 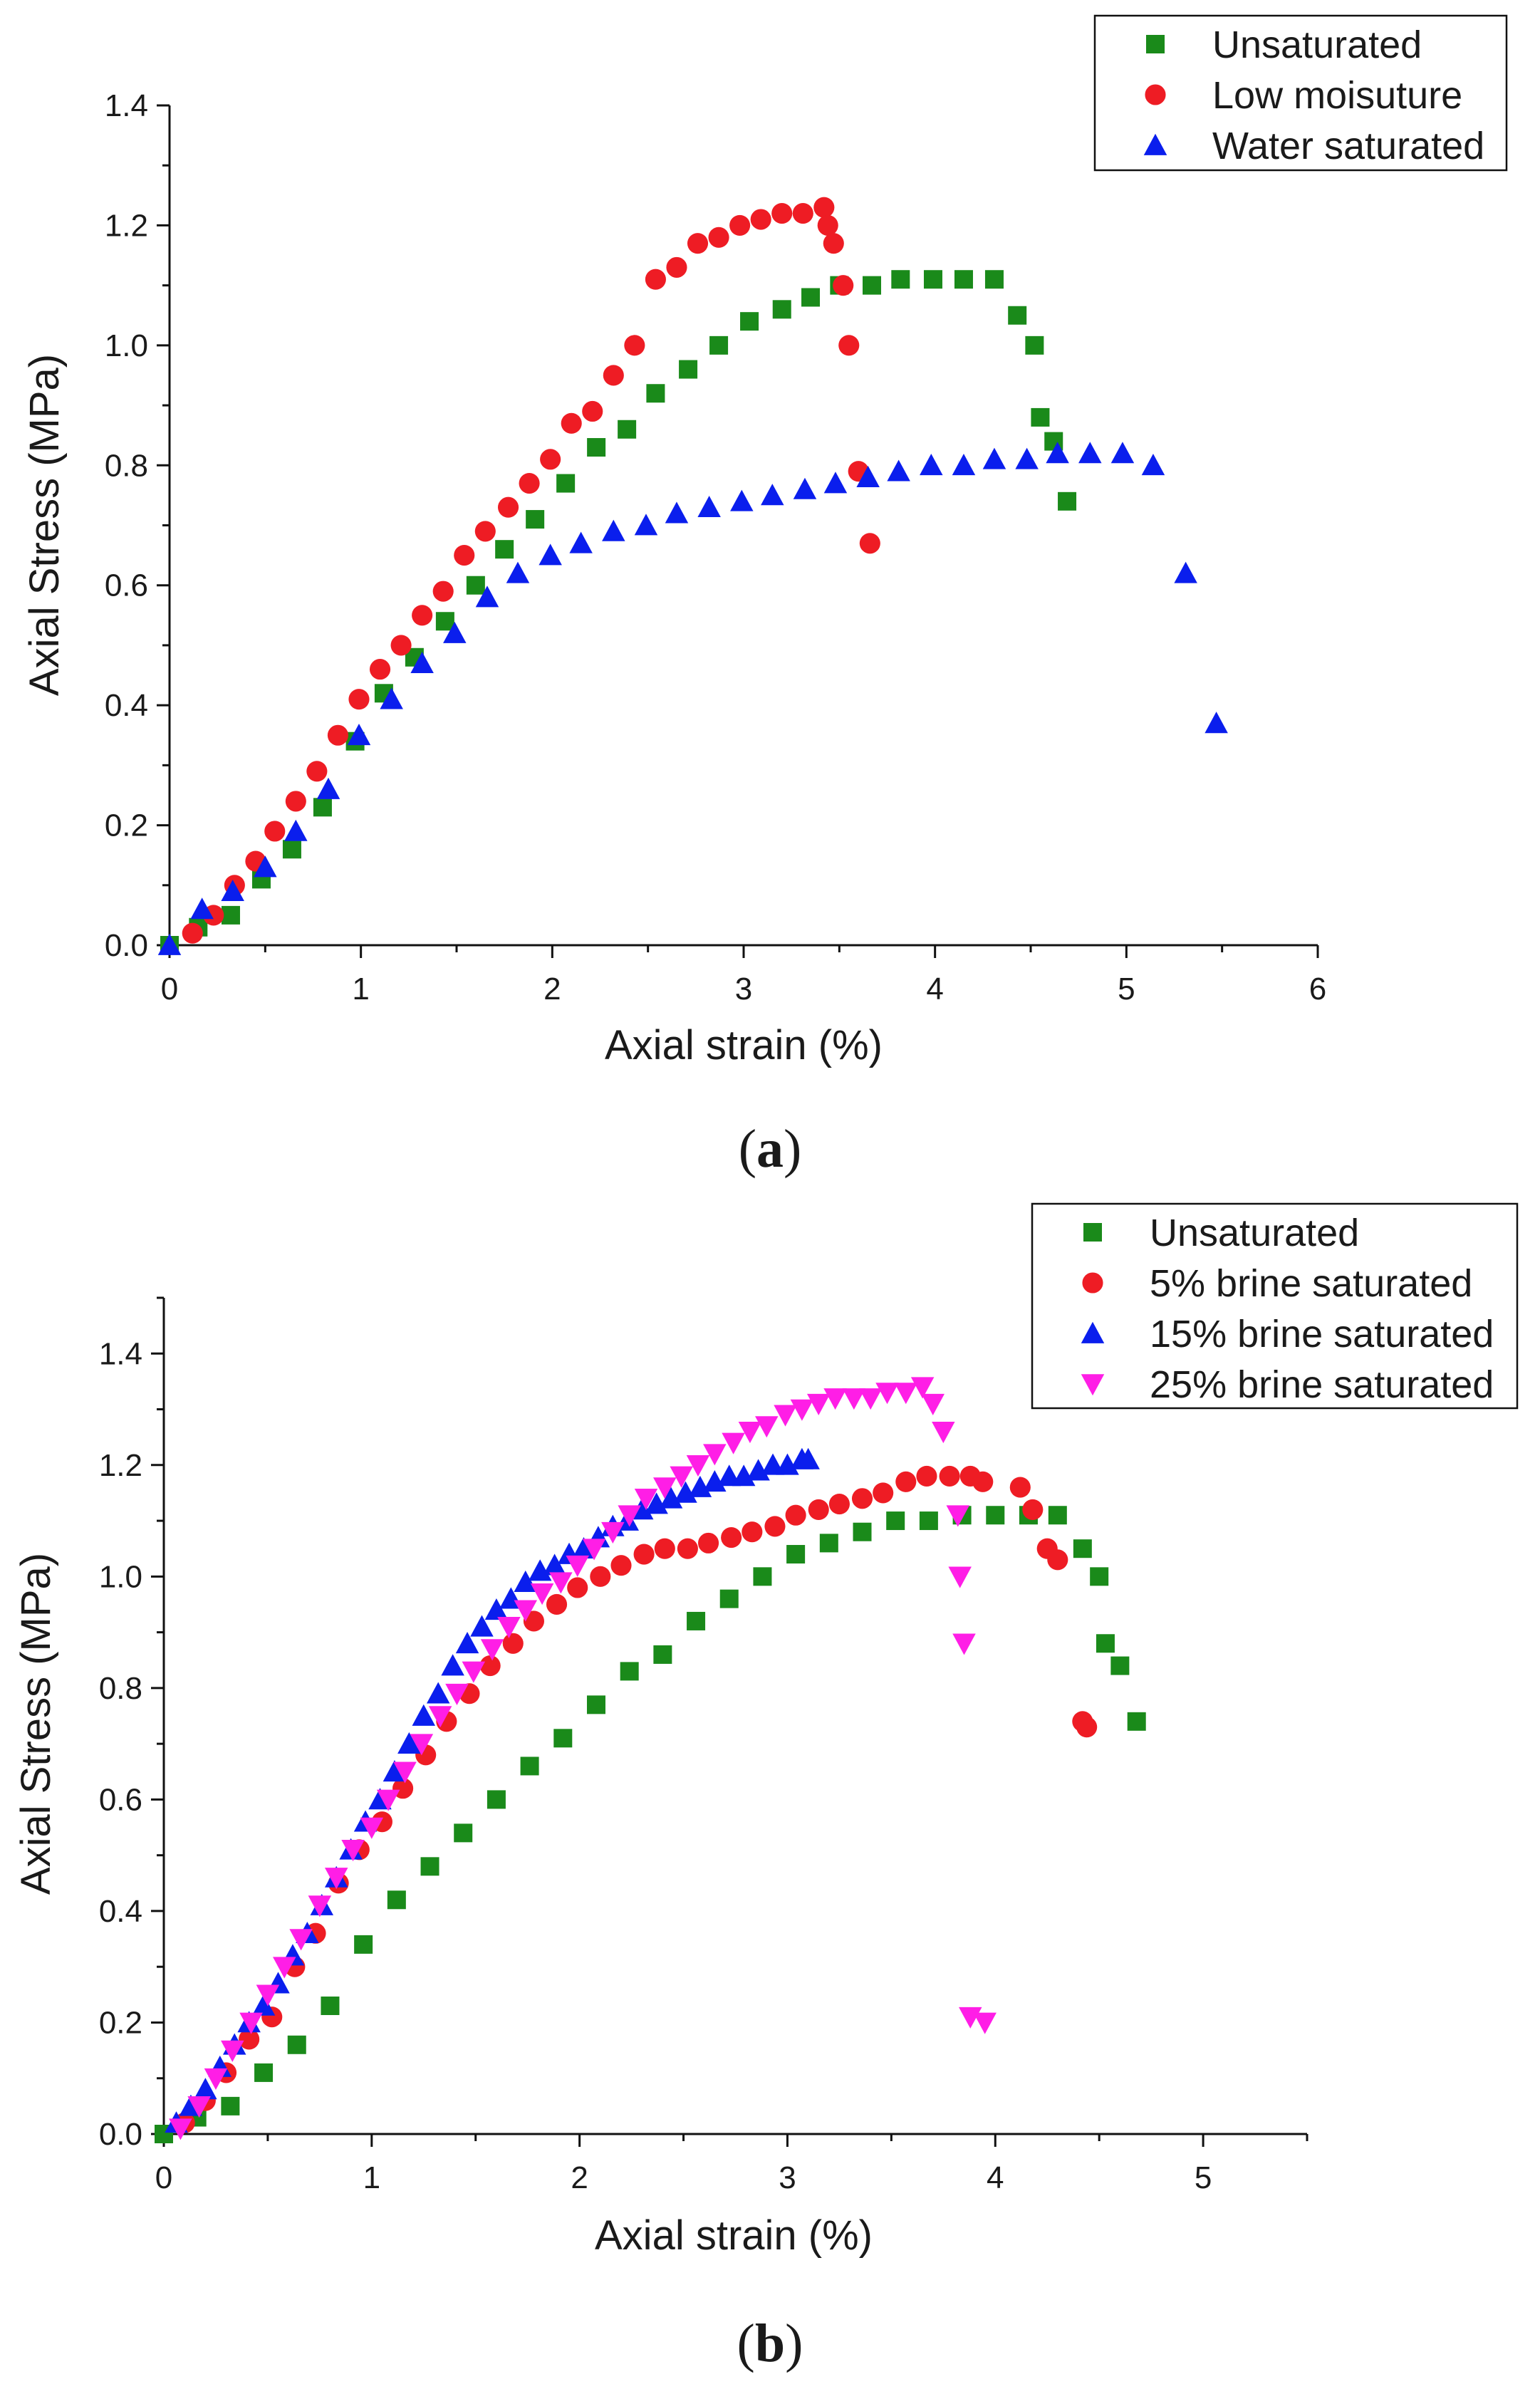 What do you see at coordinates (770, 2344) in the screenshot?
I see `caption-b: (b)` at bounding box center [770, 2344].